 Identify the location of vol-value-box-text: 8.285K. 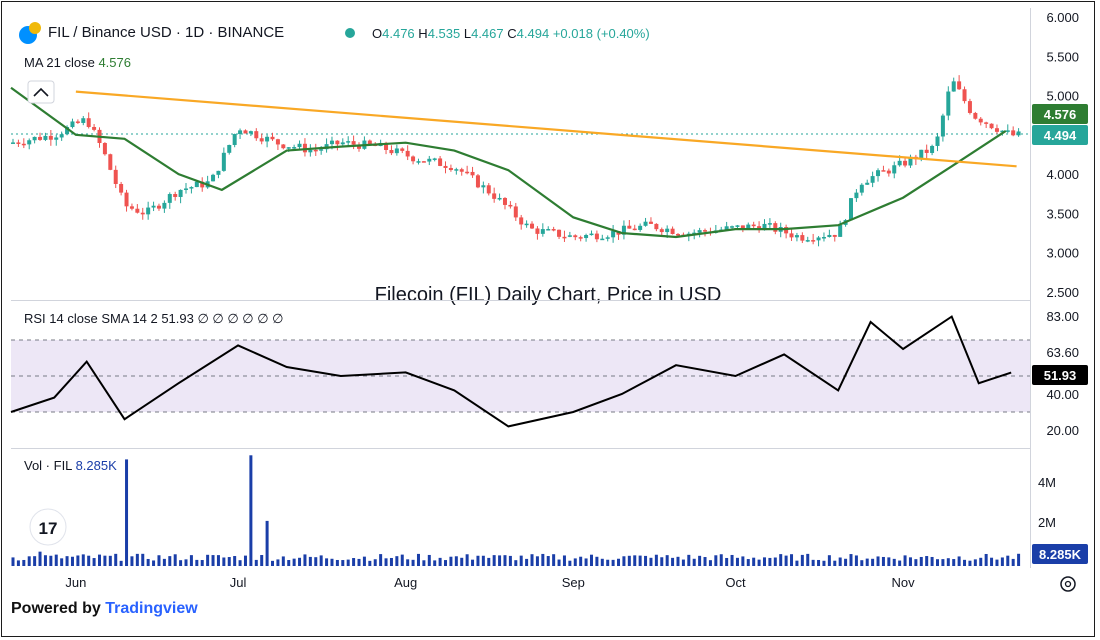
(1060, 554).